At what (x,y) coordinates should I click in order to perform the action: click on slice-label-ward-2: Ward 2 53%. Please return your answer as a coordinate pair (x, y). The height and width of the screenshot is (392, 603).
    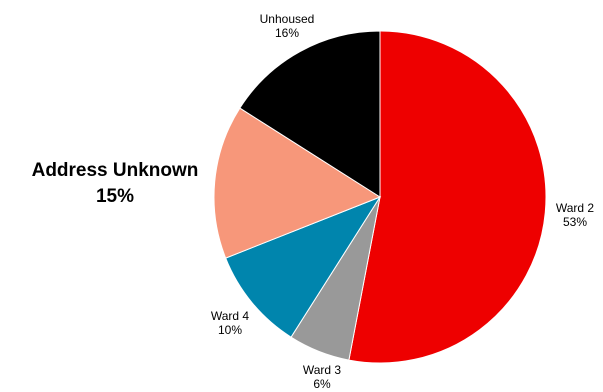
    Looking at the image, I should click on (575, 215).